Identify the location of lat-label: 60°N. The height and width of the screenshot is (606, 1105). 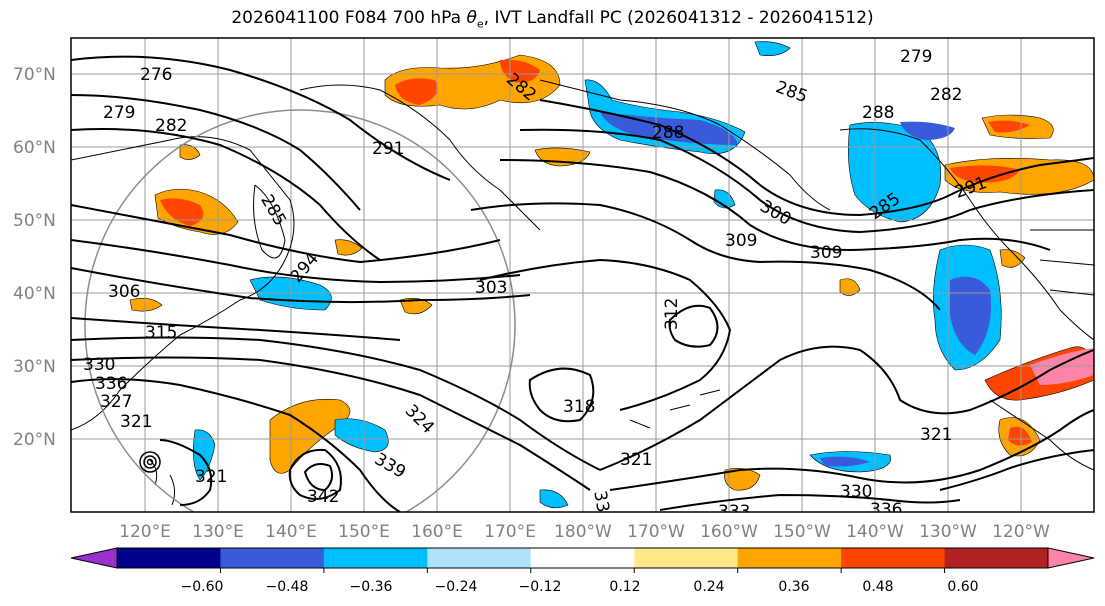
(34, 148).